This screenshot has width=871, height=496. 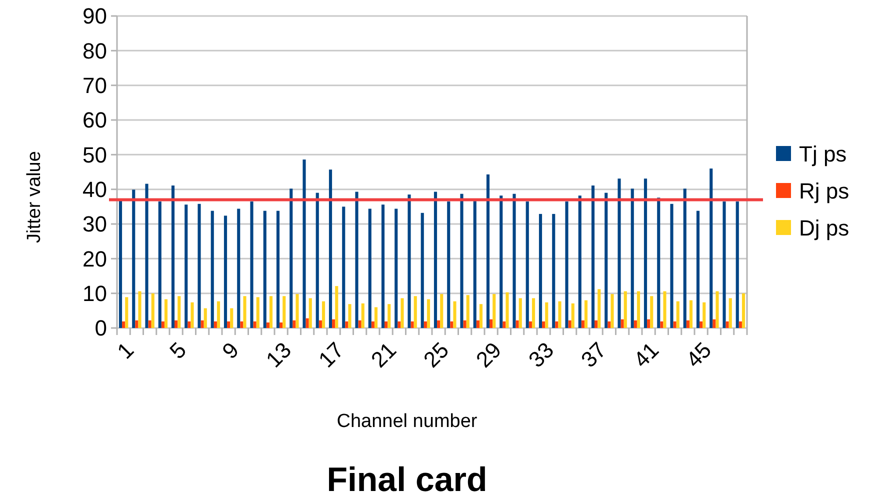 I want to click on y-tick-label: 30, so click(x=94, y=224).